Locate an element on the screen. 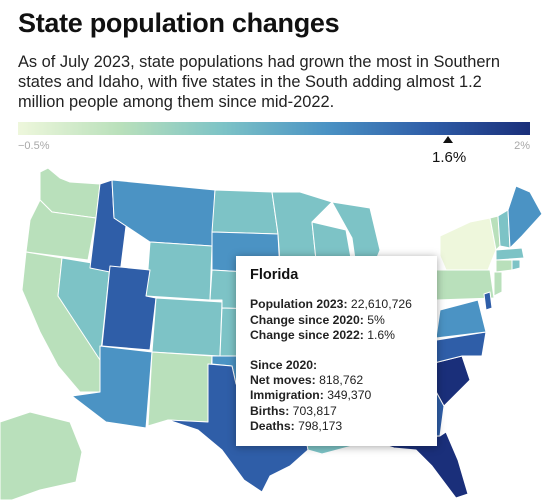 This screenshot has width=543, height=500. tooltip-population-label: Population 2023 is located at coordinates (297, 304).